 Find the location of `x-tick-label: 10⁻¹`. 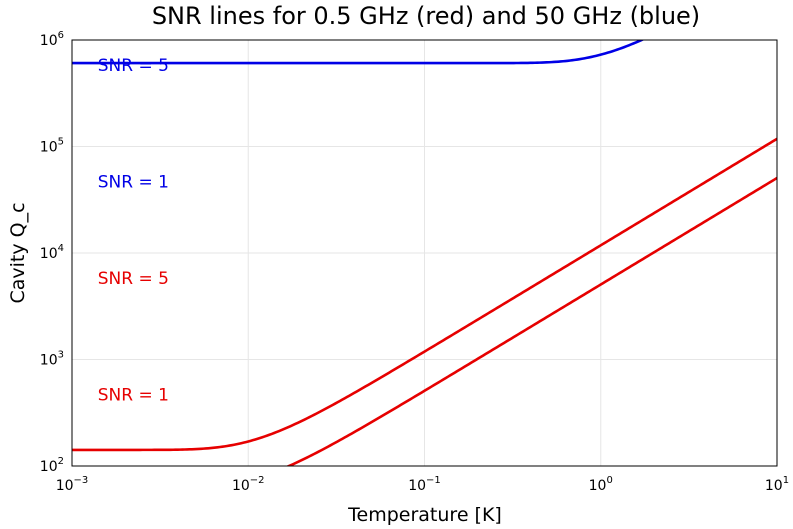

x-tick-label: 10⁻¹ is located at coordinates (424, 484).